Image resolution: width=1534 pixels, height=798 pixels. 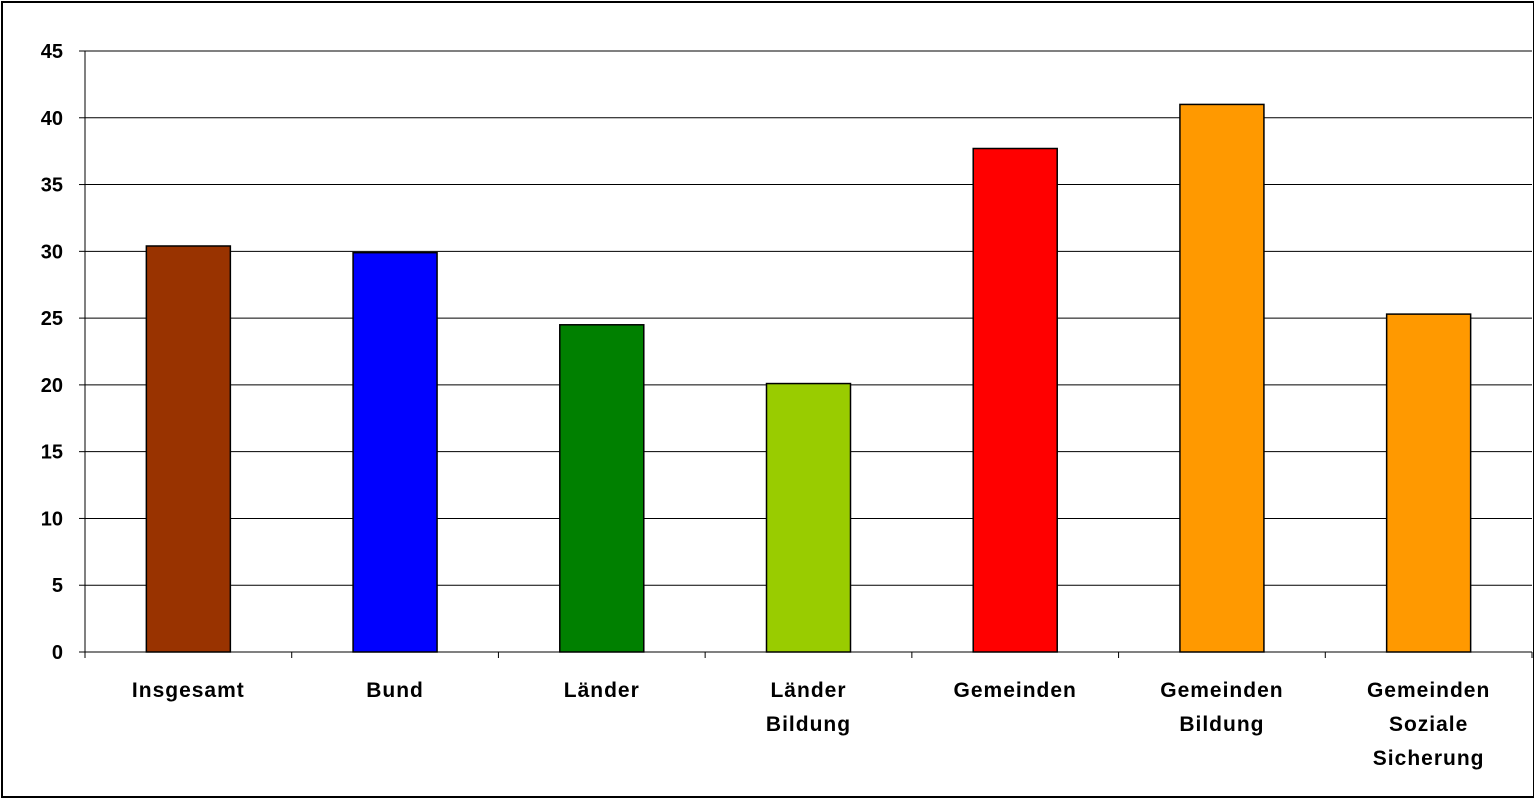 I want to click on x-tick-label: Länder, so click(x=602, y=690).